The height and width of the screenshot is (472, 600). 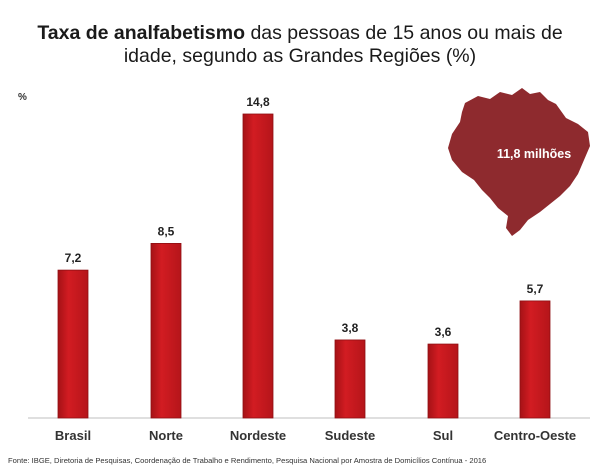 I want to click on title-line2: idade, segundo as Grandes Regiões (%), so click(x=300, y=56).